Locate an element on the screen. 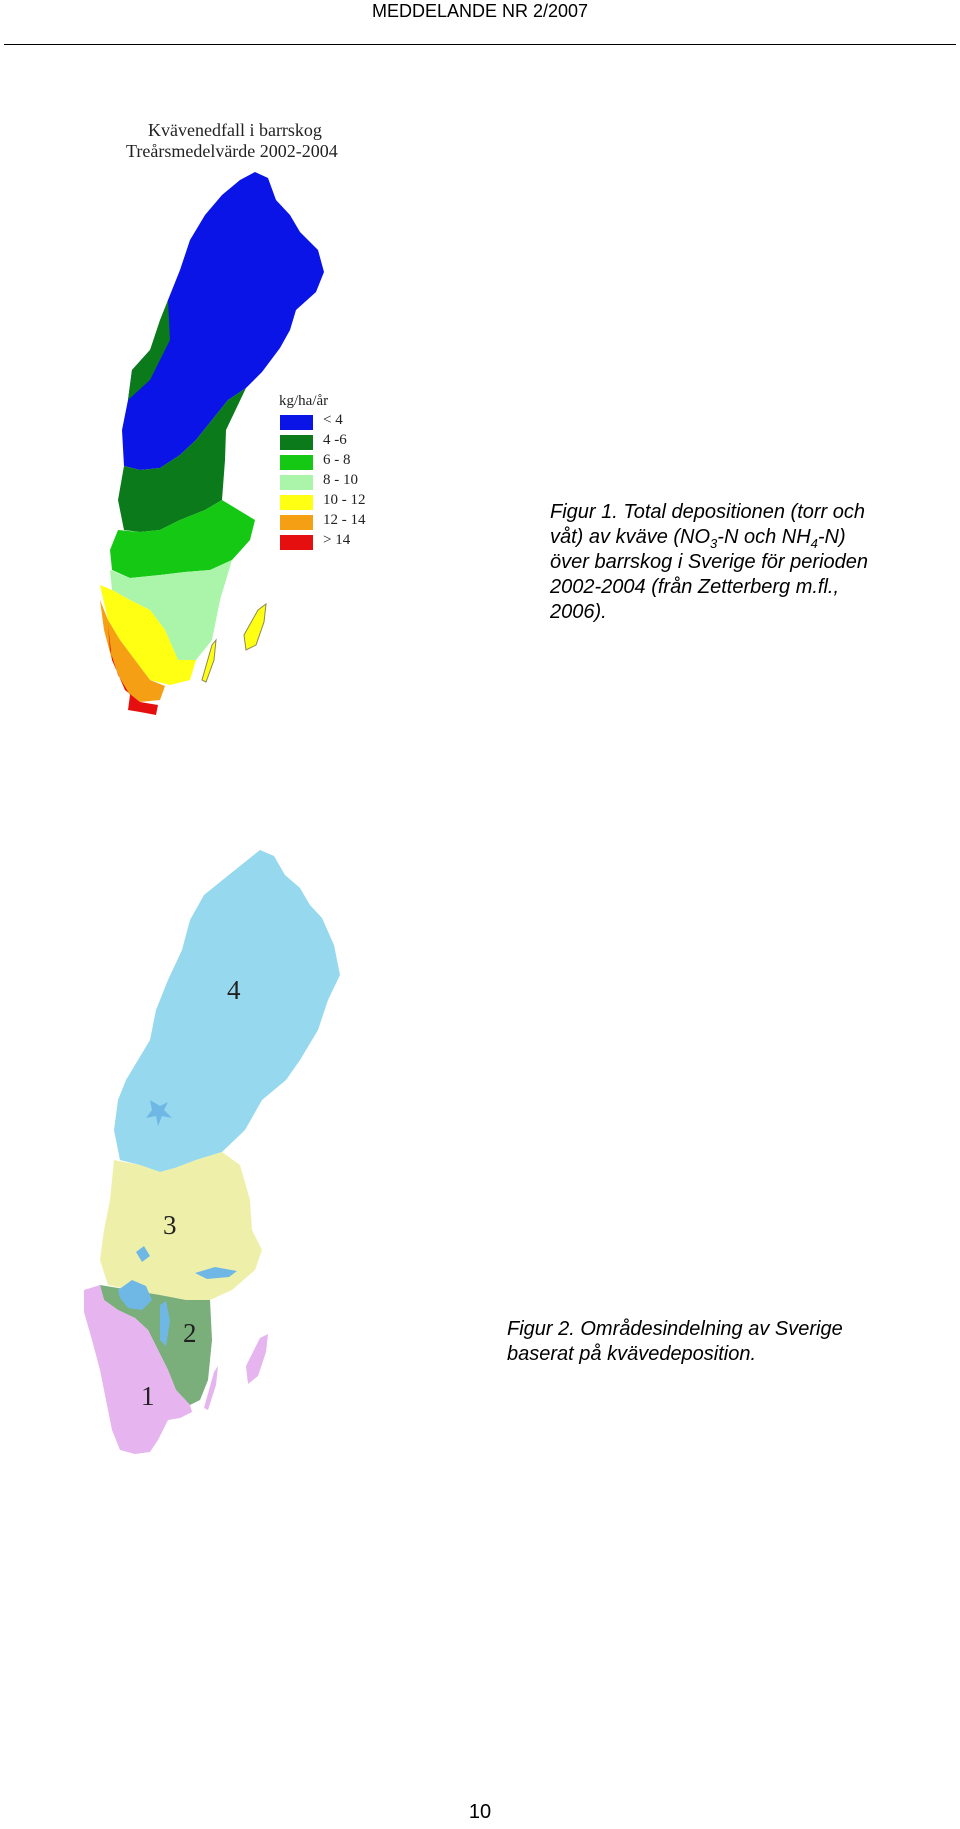 The width and height of the screenshot is (960, 1829). sweden-regions is located at coordinates (212, 1152).